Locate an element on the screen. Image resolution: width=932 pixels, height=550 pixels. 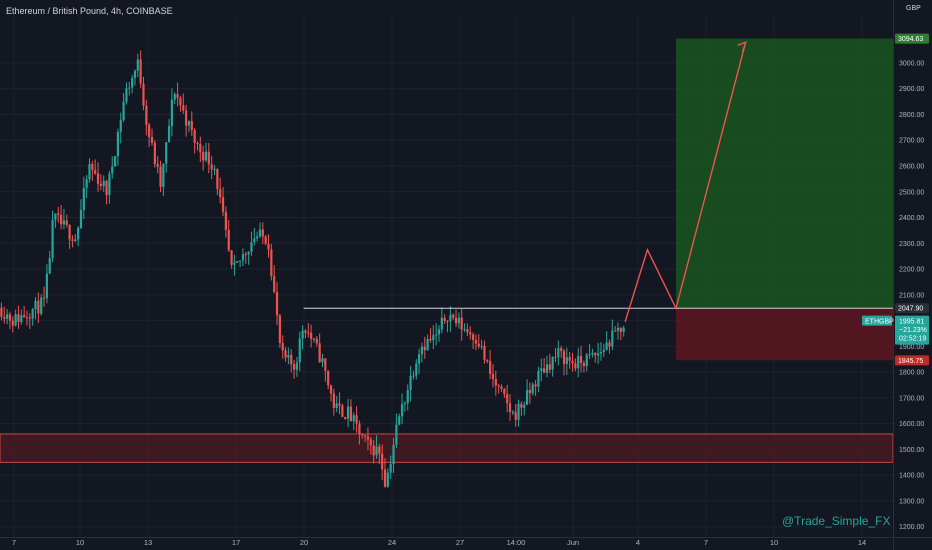
symbol-badge: ETHGBP is located at coordinates (879, 321).